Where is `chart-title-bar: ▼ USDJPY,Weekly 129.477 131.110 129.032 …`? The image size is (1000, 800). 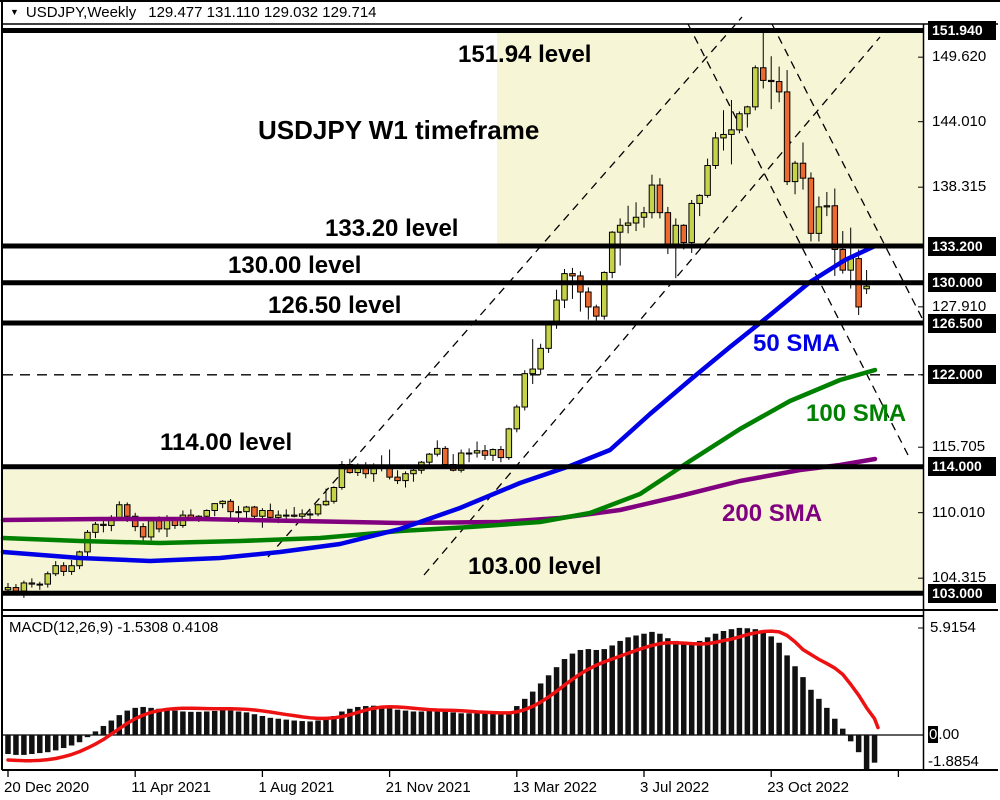 chart-title-bar: ▼ USDJPY,Weekly 129.477 131.110 129.032 … is located at coordinates (500, 12).